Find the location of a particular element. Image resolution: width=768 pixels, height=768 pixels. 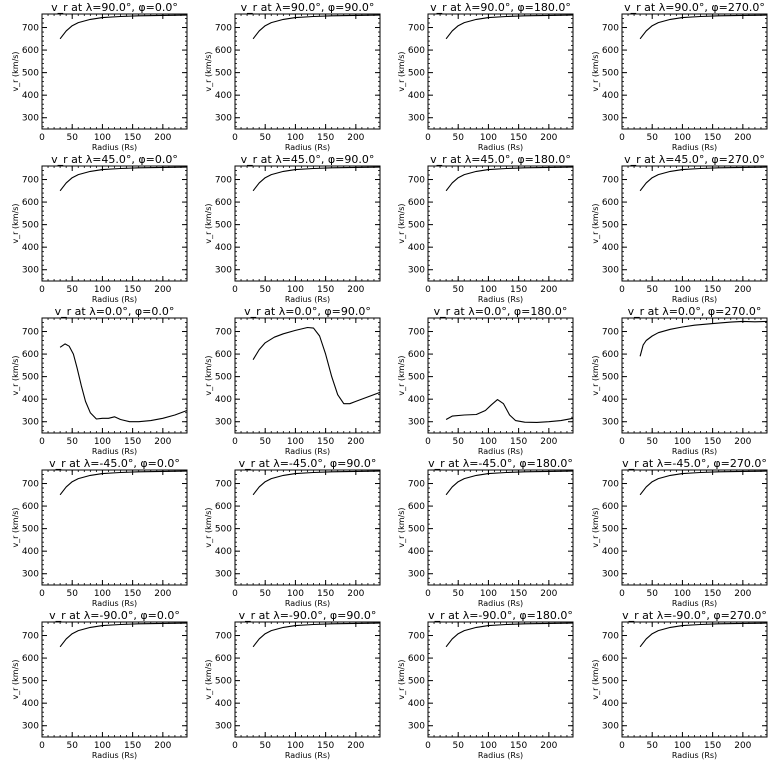

chart-title: v_r at λ=-45.0°, φ=270.0° is located at coordinates (694, 463).